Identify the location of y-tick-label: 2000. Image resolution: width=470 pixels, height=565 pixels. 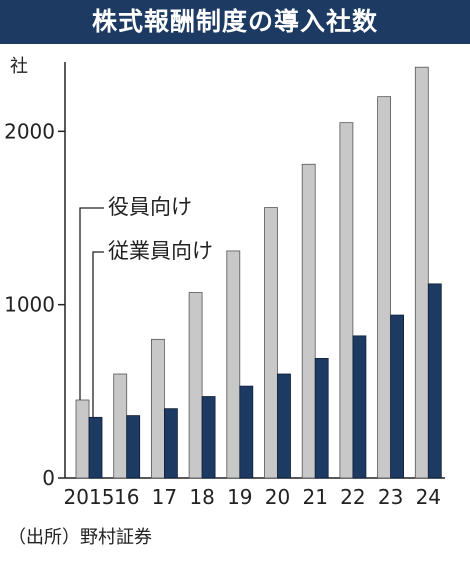
(29, 131).